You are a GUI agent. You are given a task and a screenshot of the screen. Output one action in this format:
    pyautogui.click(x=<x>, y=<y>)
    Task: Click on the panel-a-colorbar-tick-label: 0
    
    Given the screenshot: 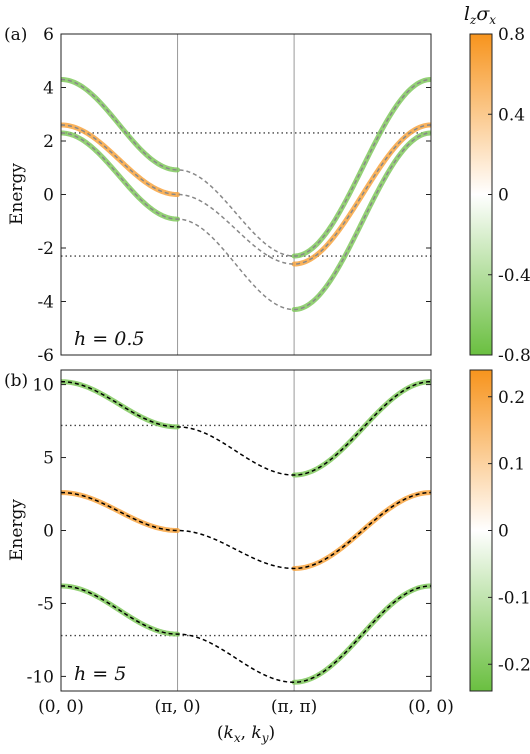 What is the action you would take?
    pyautogui.click(x=503, y=196)
    